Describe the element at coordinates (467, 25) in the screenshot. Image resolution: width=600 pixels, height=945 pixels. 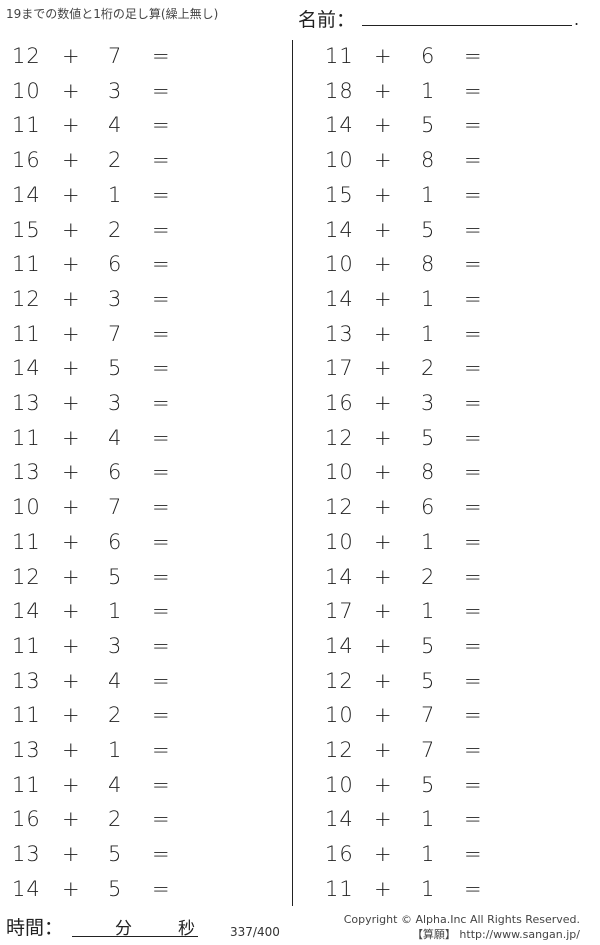
I see `name-field-line` at that location.